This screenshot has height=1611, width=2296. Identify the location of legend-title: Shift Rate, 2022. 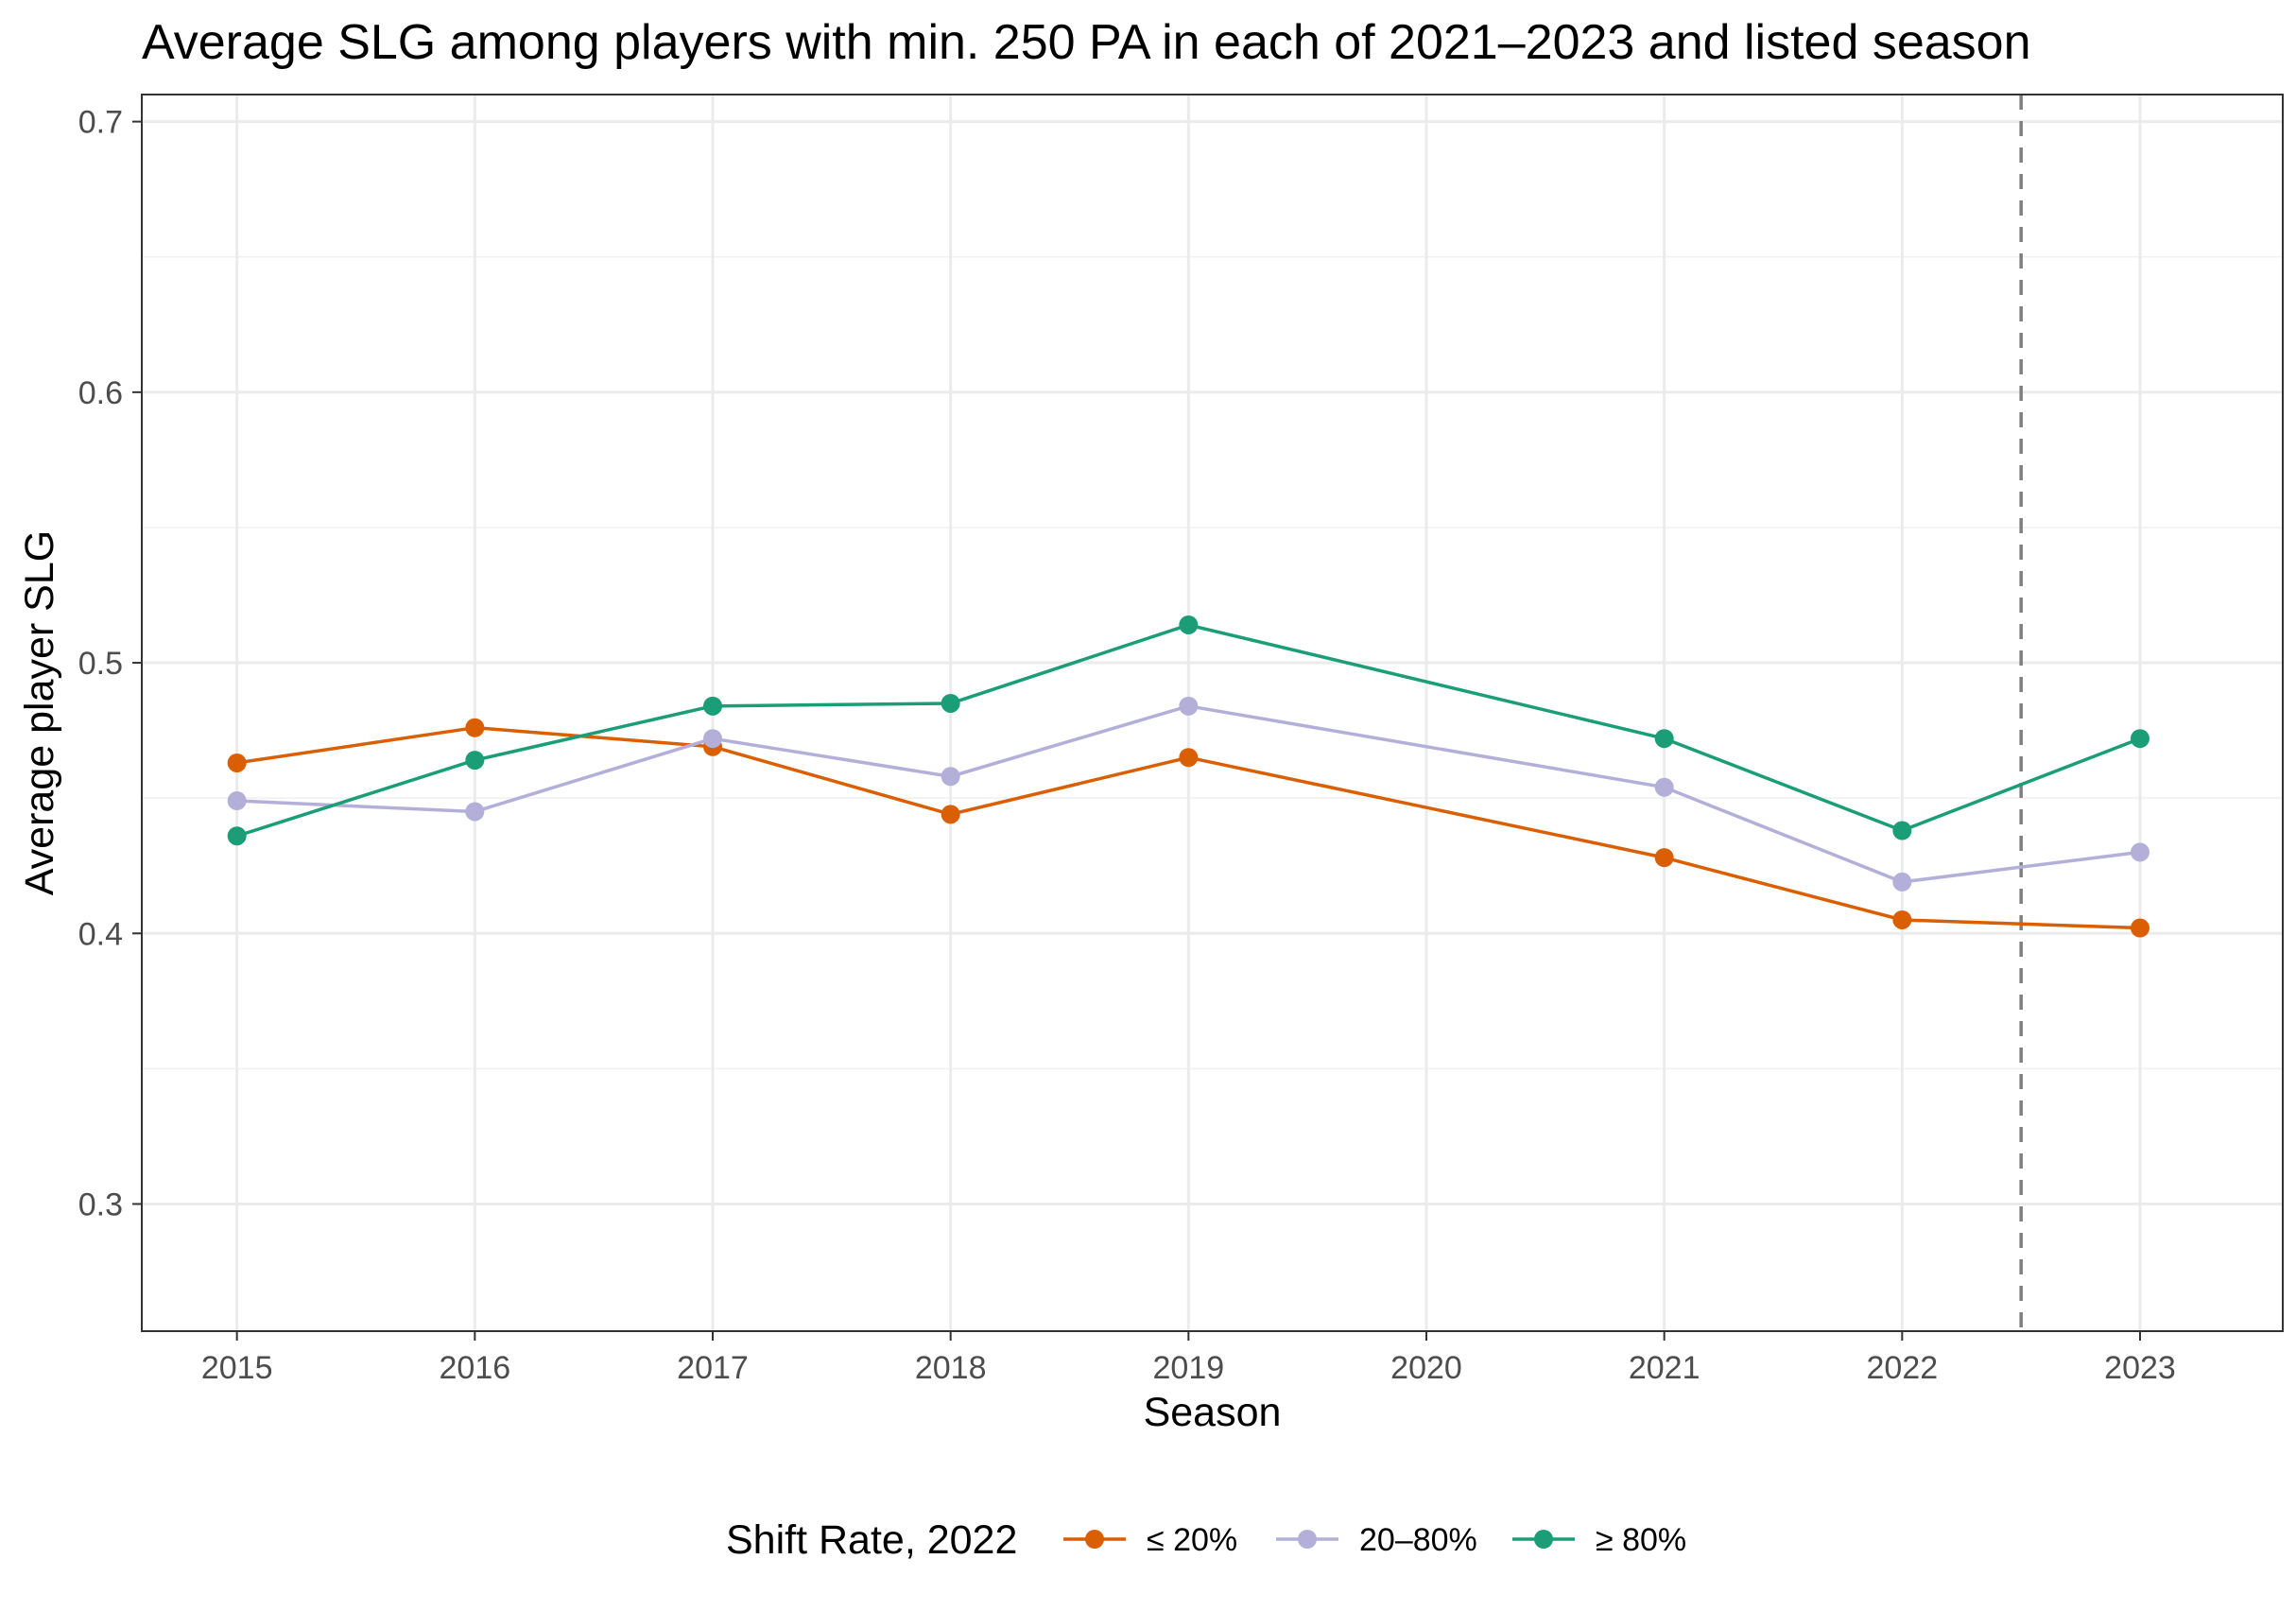
(871, 1540).